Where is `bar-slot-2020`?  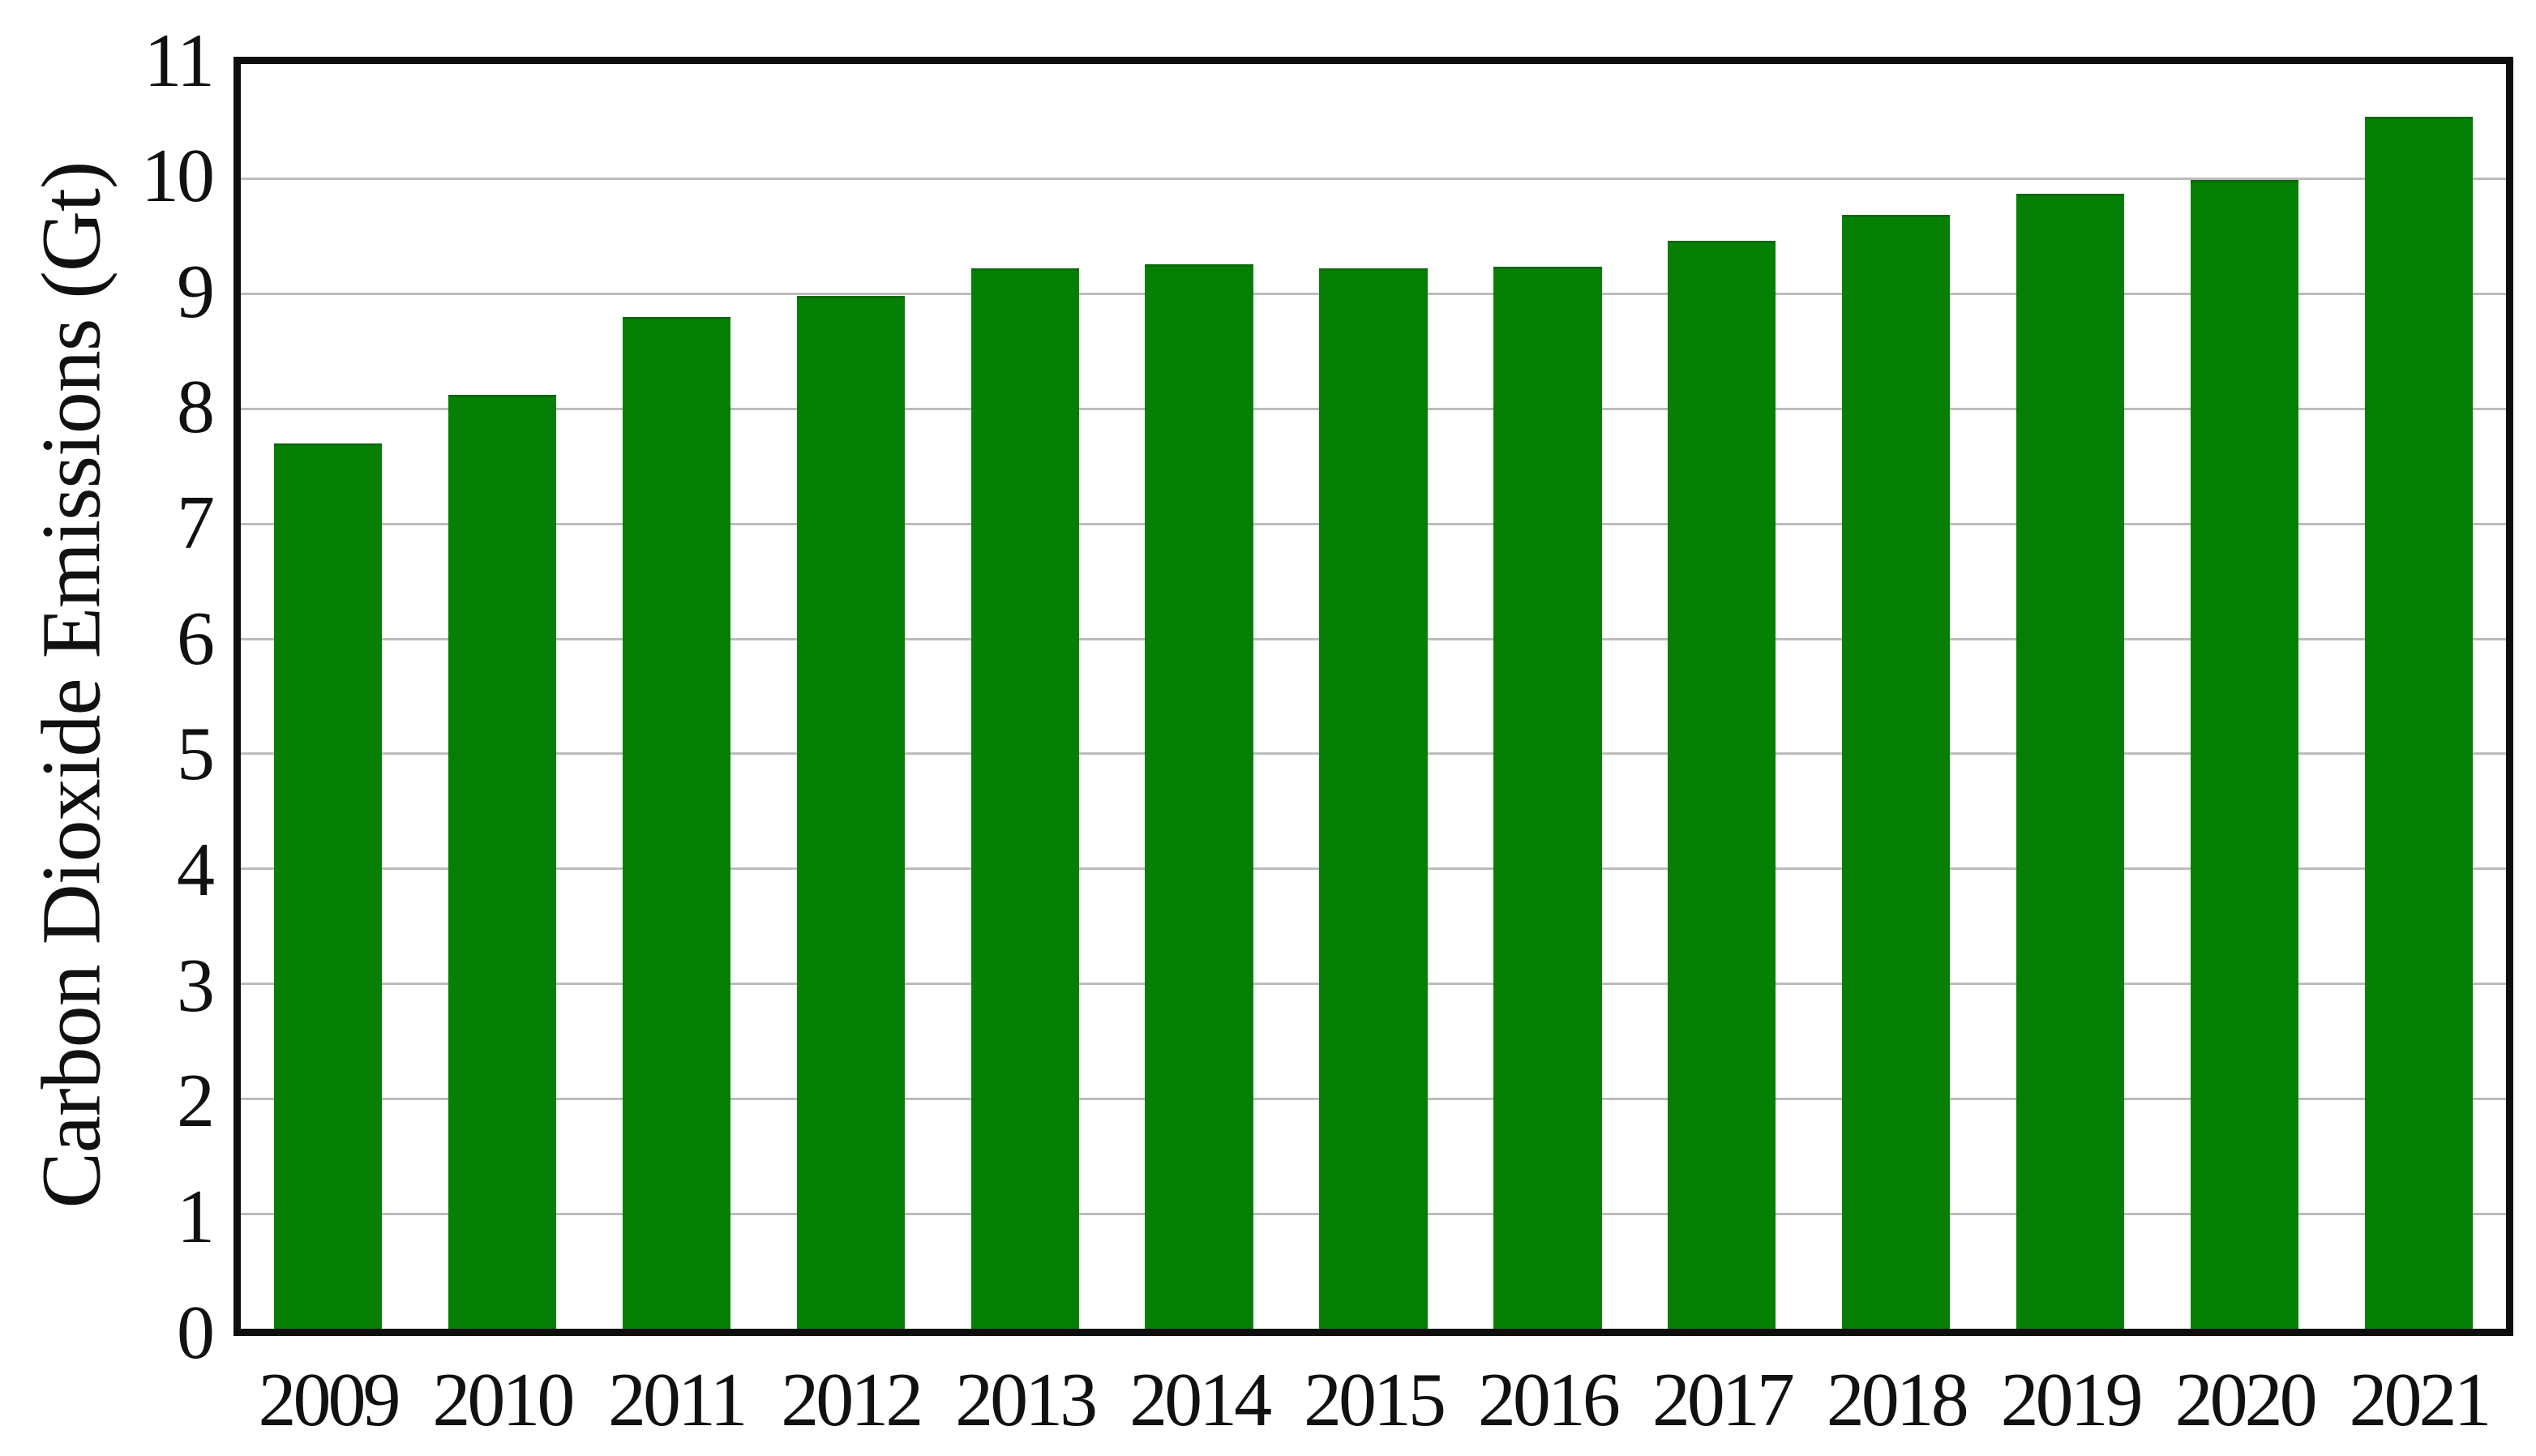 bar-slot-2020 is located at coordinates (2244, 697).